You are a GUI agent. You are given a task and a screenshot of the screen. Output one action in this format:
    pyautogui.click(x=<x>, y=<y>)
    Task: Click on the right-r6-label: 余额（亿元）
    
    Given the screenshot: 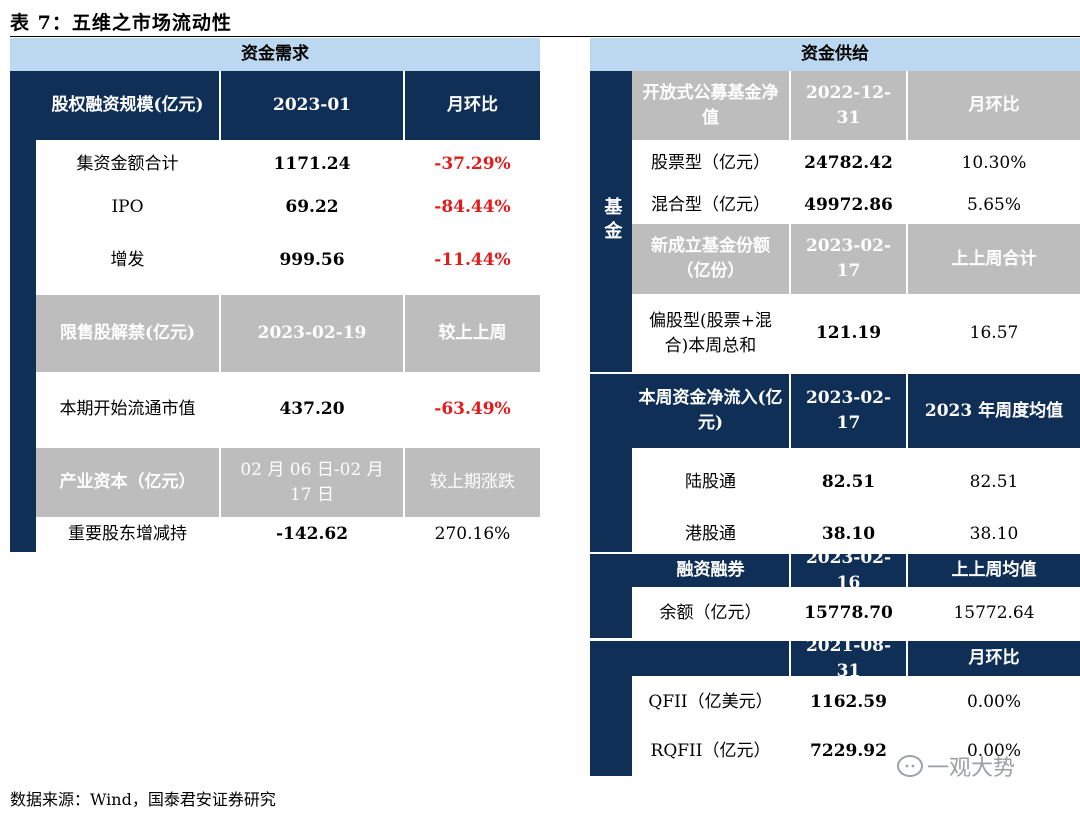 What is the action you would take?
    pyautogui.click(x=710, y=613)
    